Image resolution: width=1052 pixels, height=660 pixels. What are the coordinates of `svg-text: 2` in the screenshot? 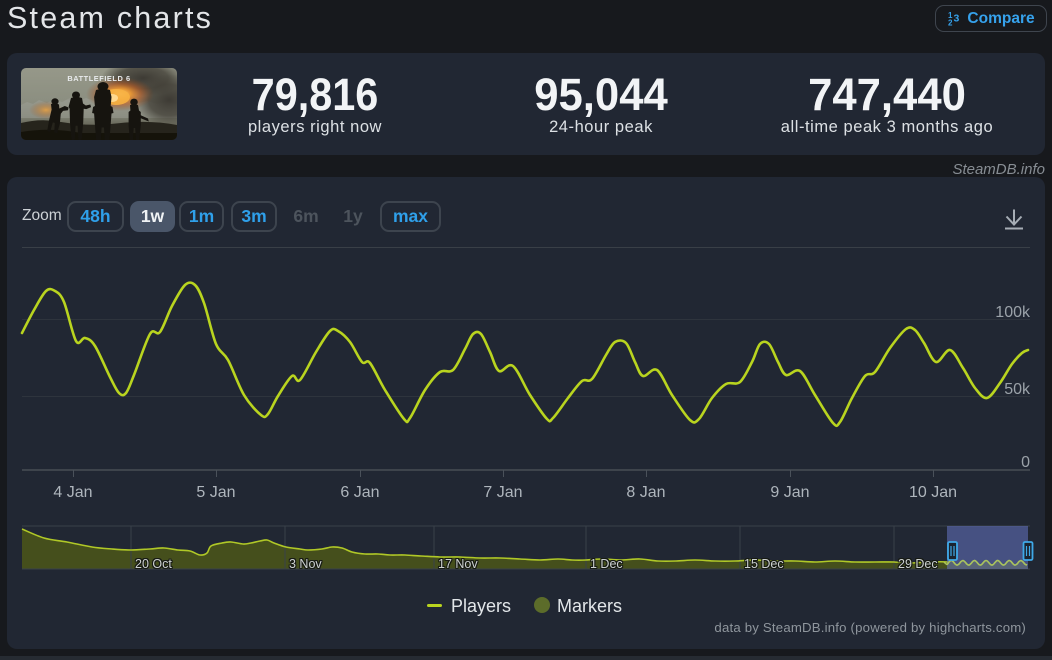 It's located at (950, 23).